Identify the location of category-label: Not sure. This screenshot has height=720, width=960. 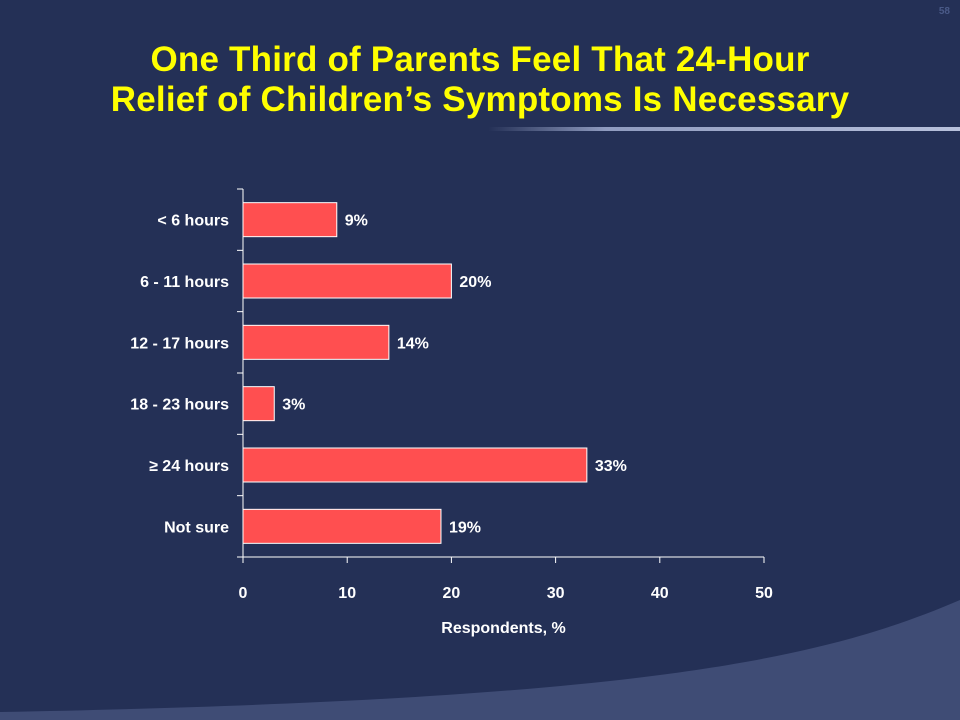
(196, 527).